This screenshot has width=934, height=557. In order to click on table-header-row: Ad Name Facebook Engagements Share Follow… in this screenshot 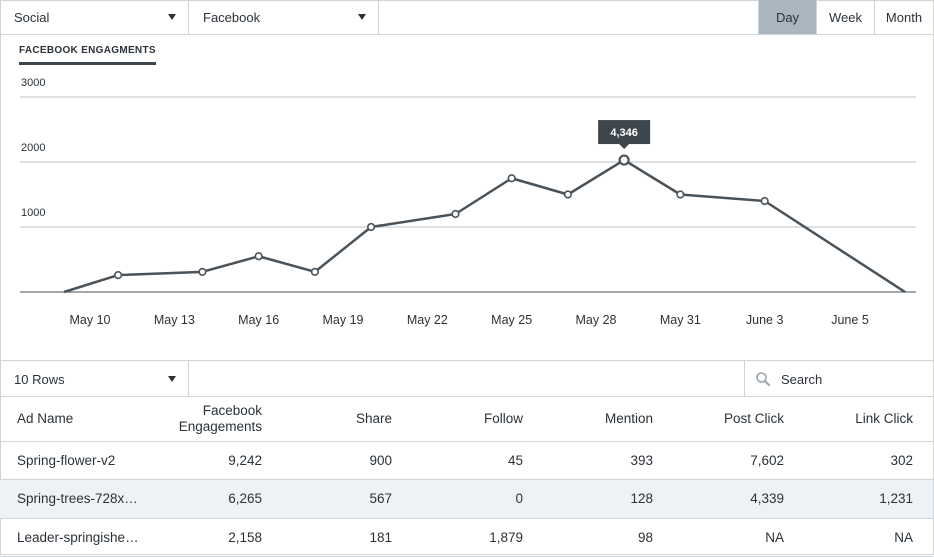, I will do `click(466, 419)`.